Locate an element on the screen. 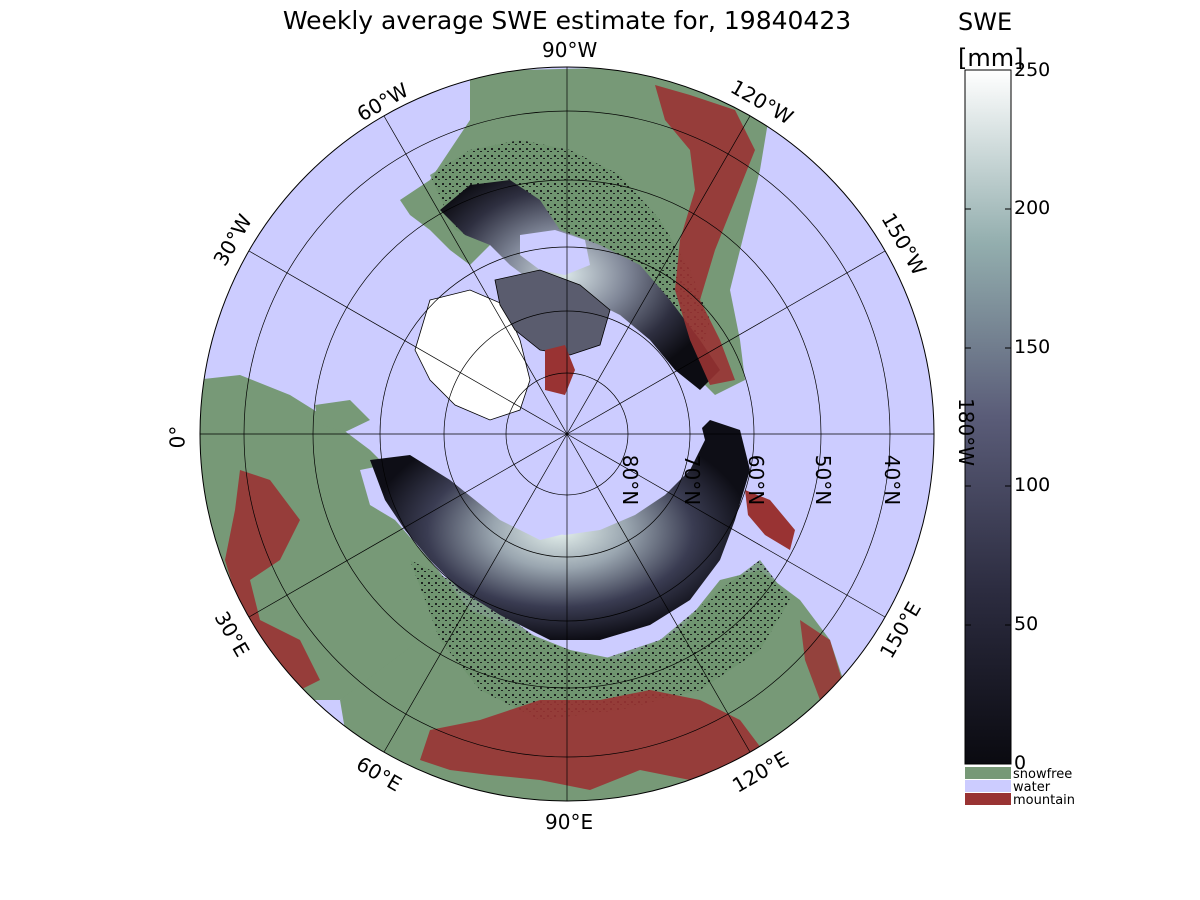 Image resolution: width=1200 pixels, height=900 pixels. eurasia-swe is located at coordinates (560, 530).